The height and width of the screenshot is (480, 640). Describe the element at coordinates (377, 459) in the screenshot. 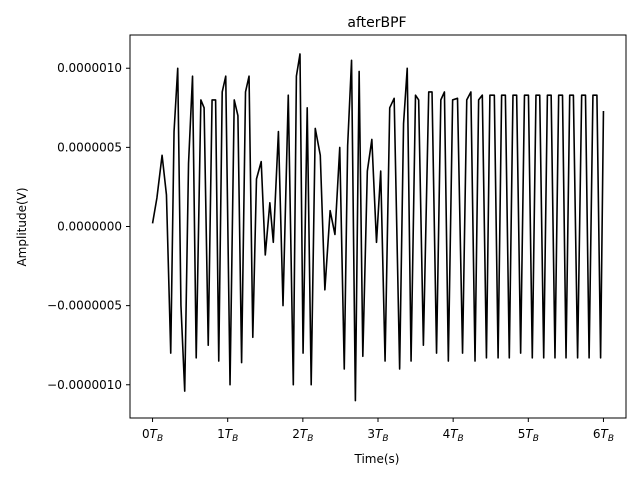

I see `x-axis-label: Time(s)` at that location.